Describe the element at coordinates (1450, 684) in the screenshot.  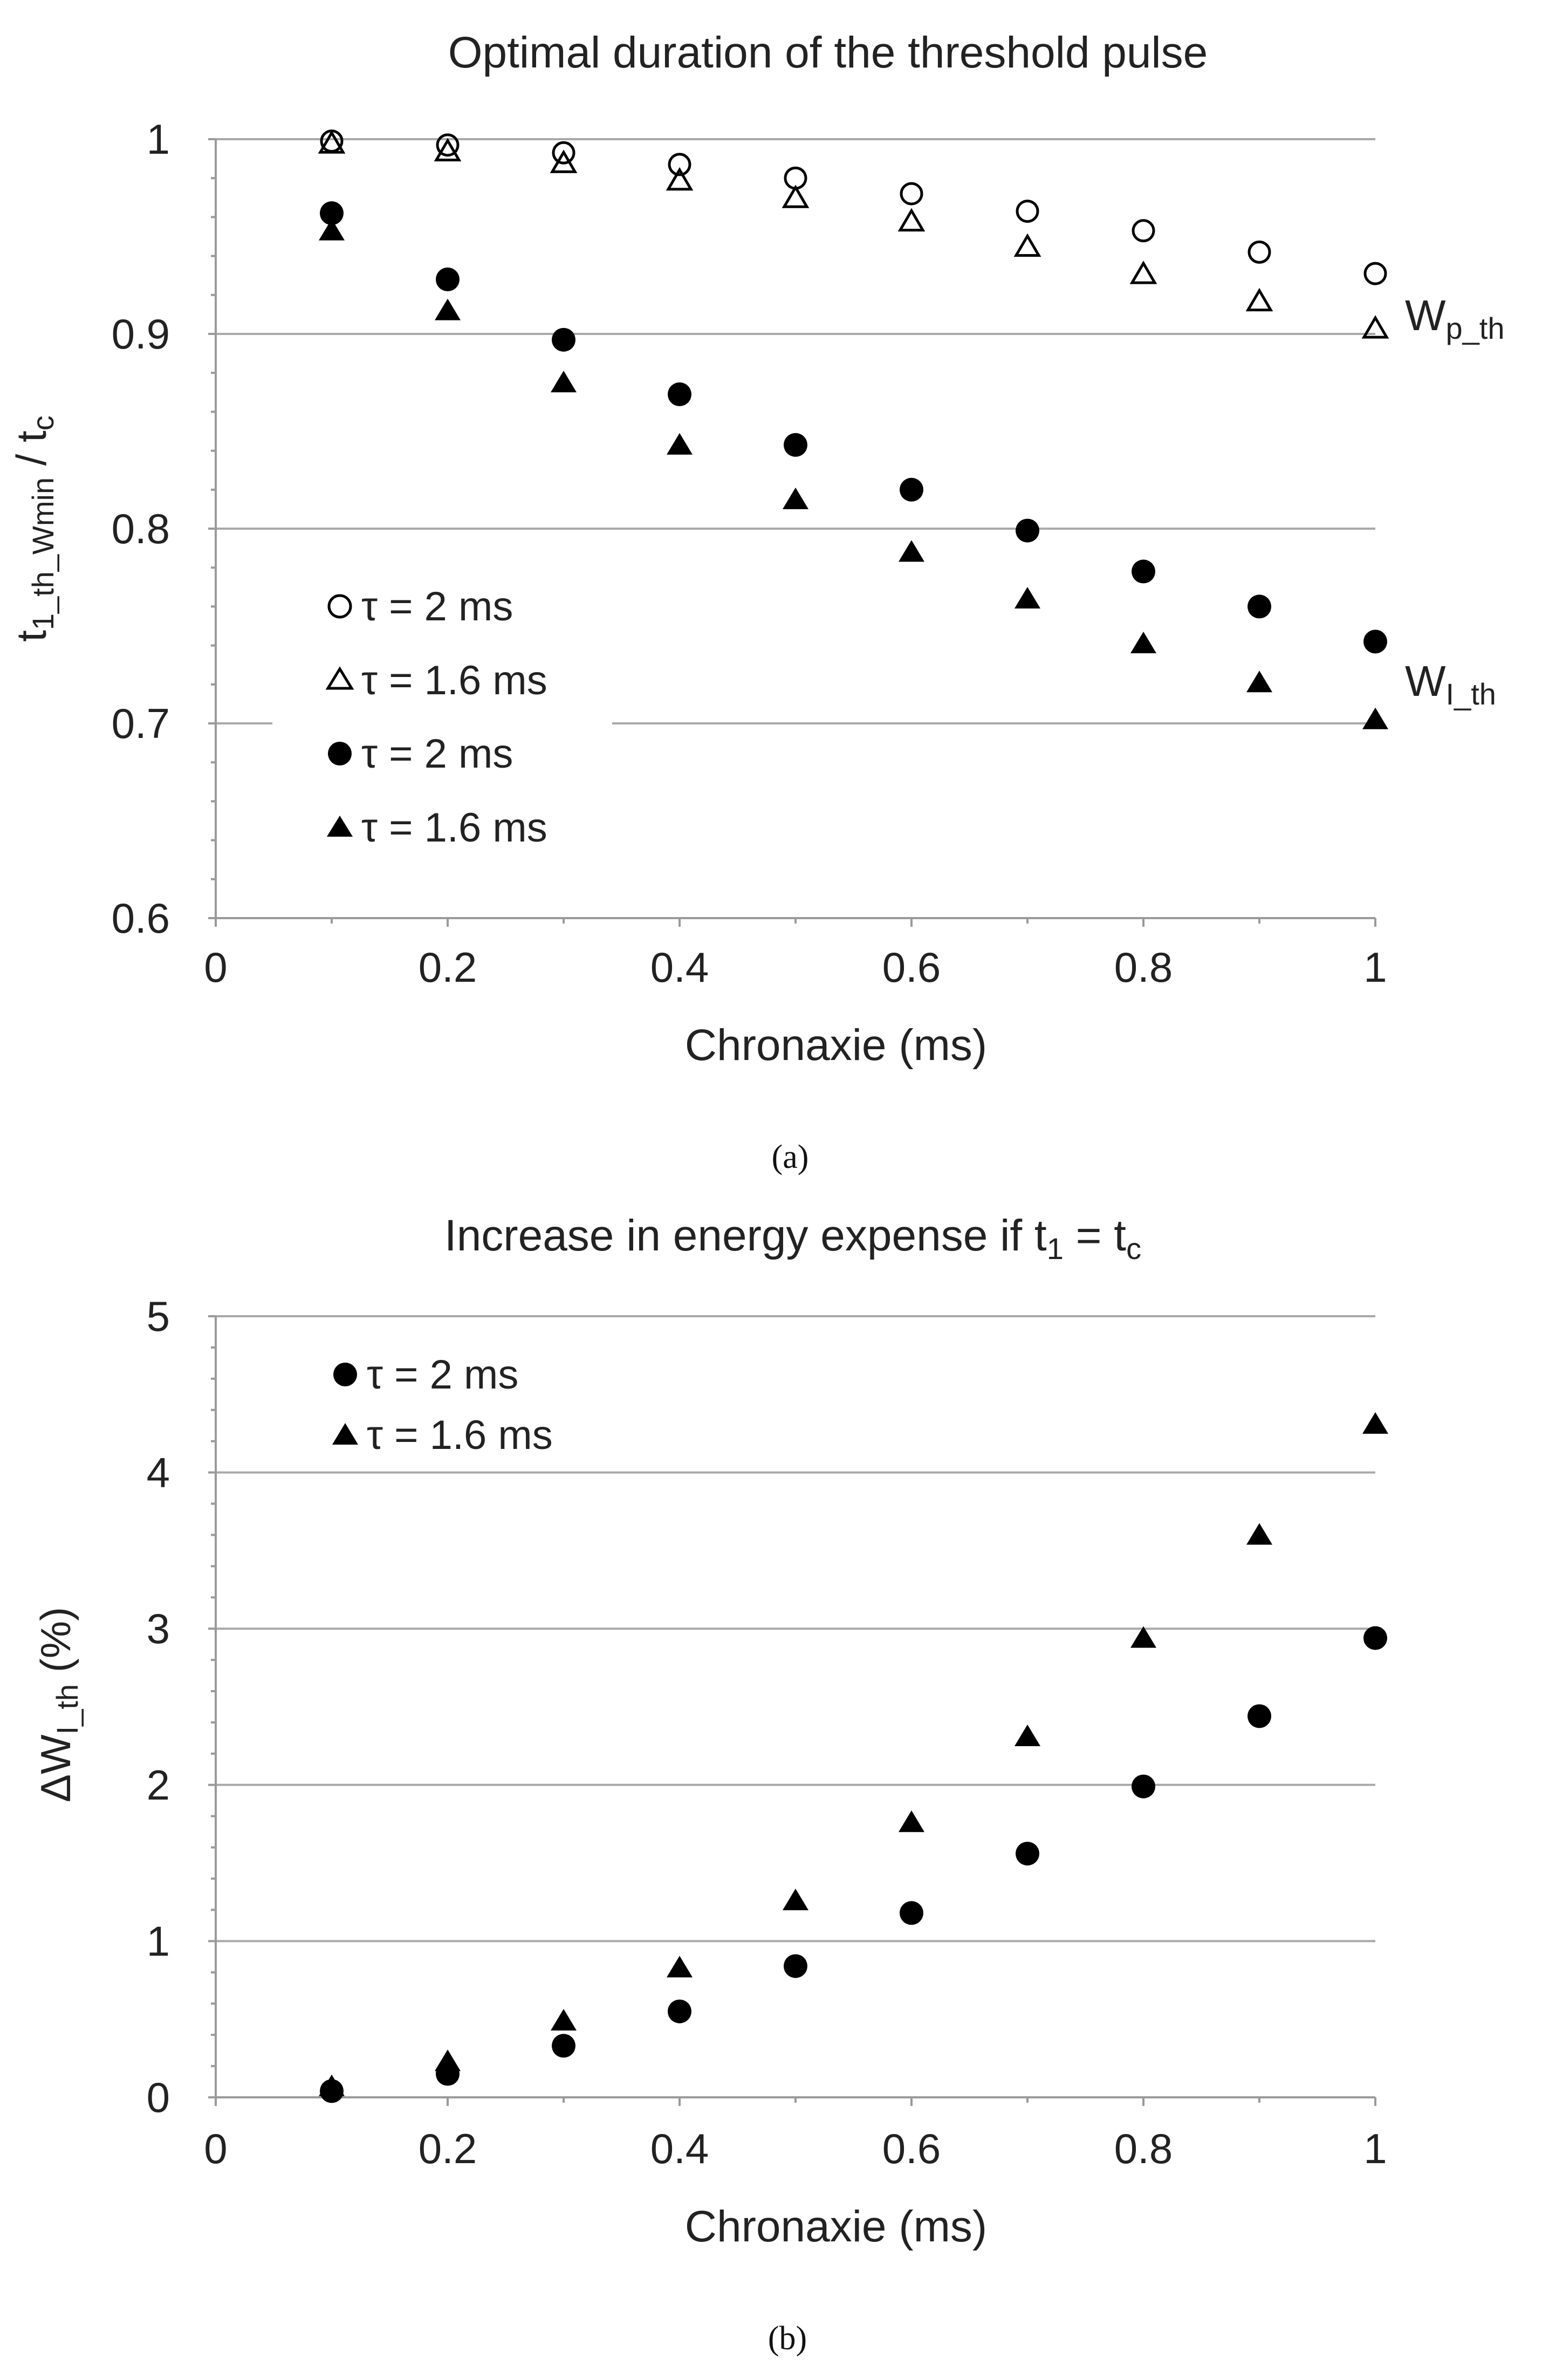
I see `series-label-wi-th: WI_th` at that location.